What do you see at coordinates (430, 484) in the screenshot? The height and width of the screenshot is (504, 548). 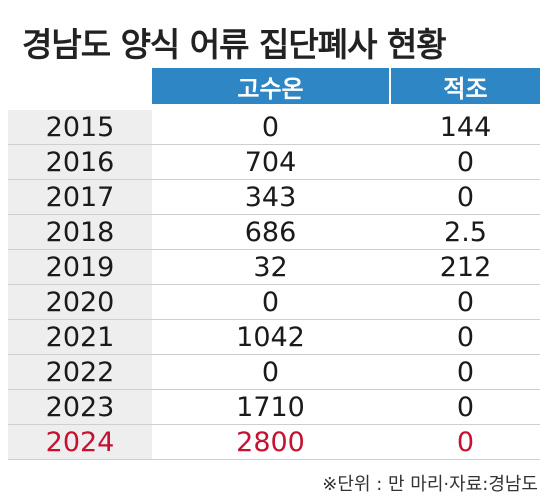 I see `footnote: ※단위 : 만 마리·자료:경남도` at bounding box center [430, 484].